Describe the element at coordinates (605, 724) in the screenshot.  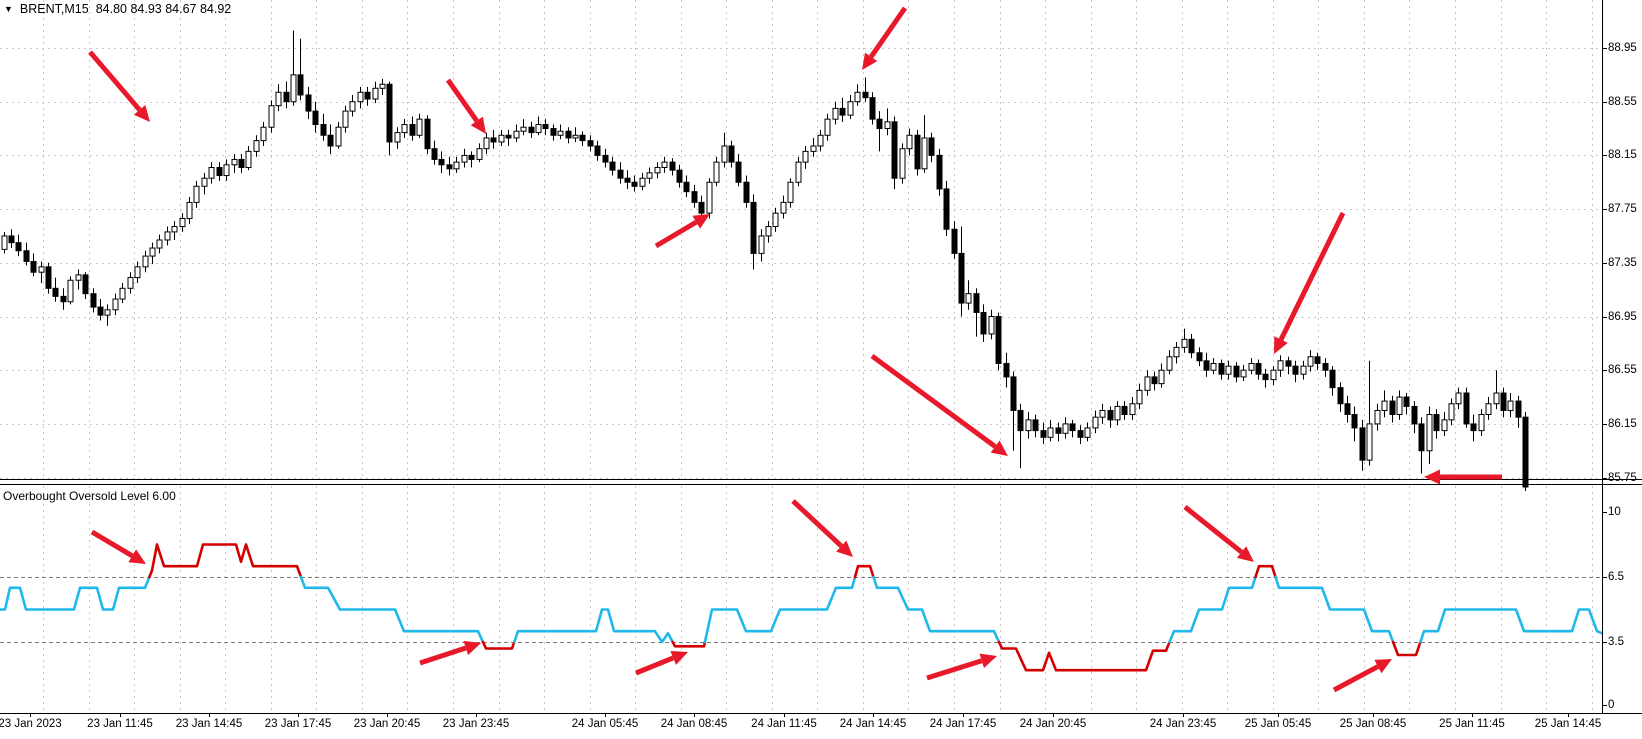
I see `time-axis-label: 24 Jan 05:45` at that location.